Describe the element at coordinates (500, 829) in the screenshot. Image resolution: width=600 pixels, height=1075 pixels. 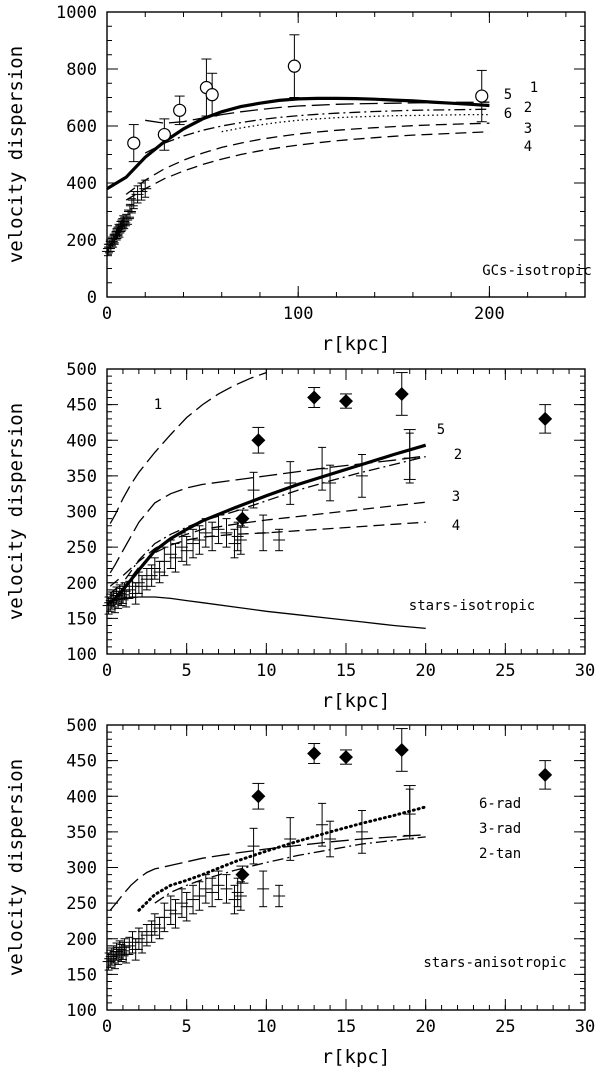
I see `legend-label-3-rad: 3-rad` at that location.